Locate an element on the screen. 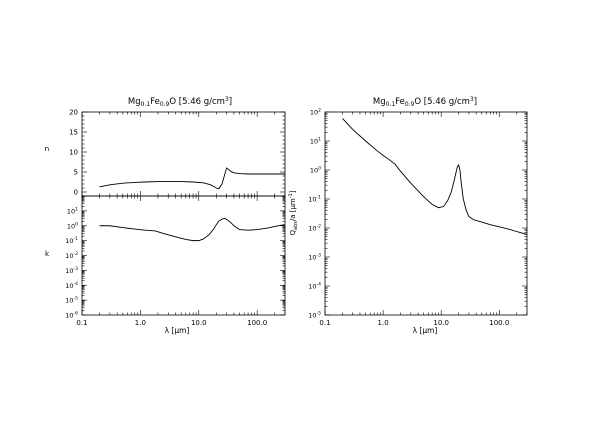 Image resolution: width=600 pixels, height=424 pixels. left-x-axis-label: λ [μm] is located at coordinates (177, 330).